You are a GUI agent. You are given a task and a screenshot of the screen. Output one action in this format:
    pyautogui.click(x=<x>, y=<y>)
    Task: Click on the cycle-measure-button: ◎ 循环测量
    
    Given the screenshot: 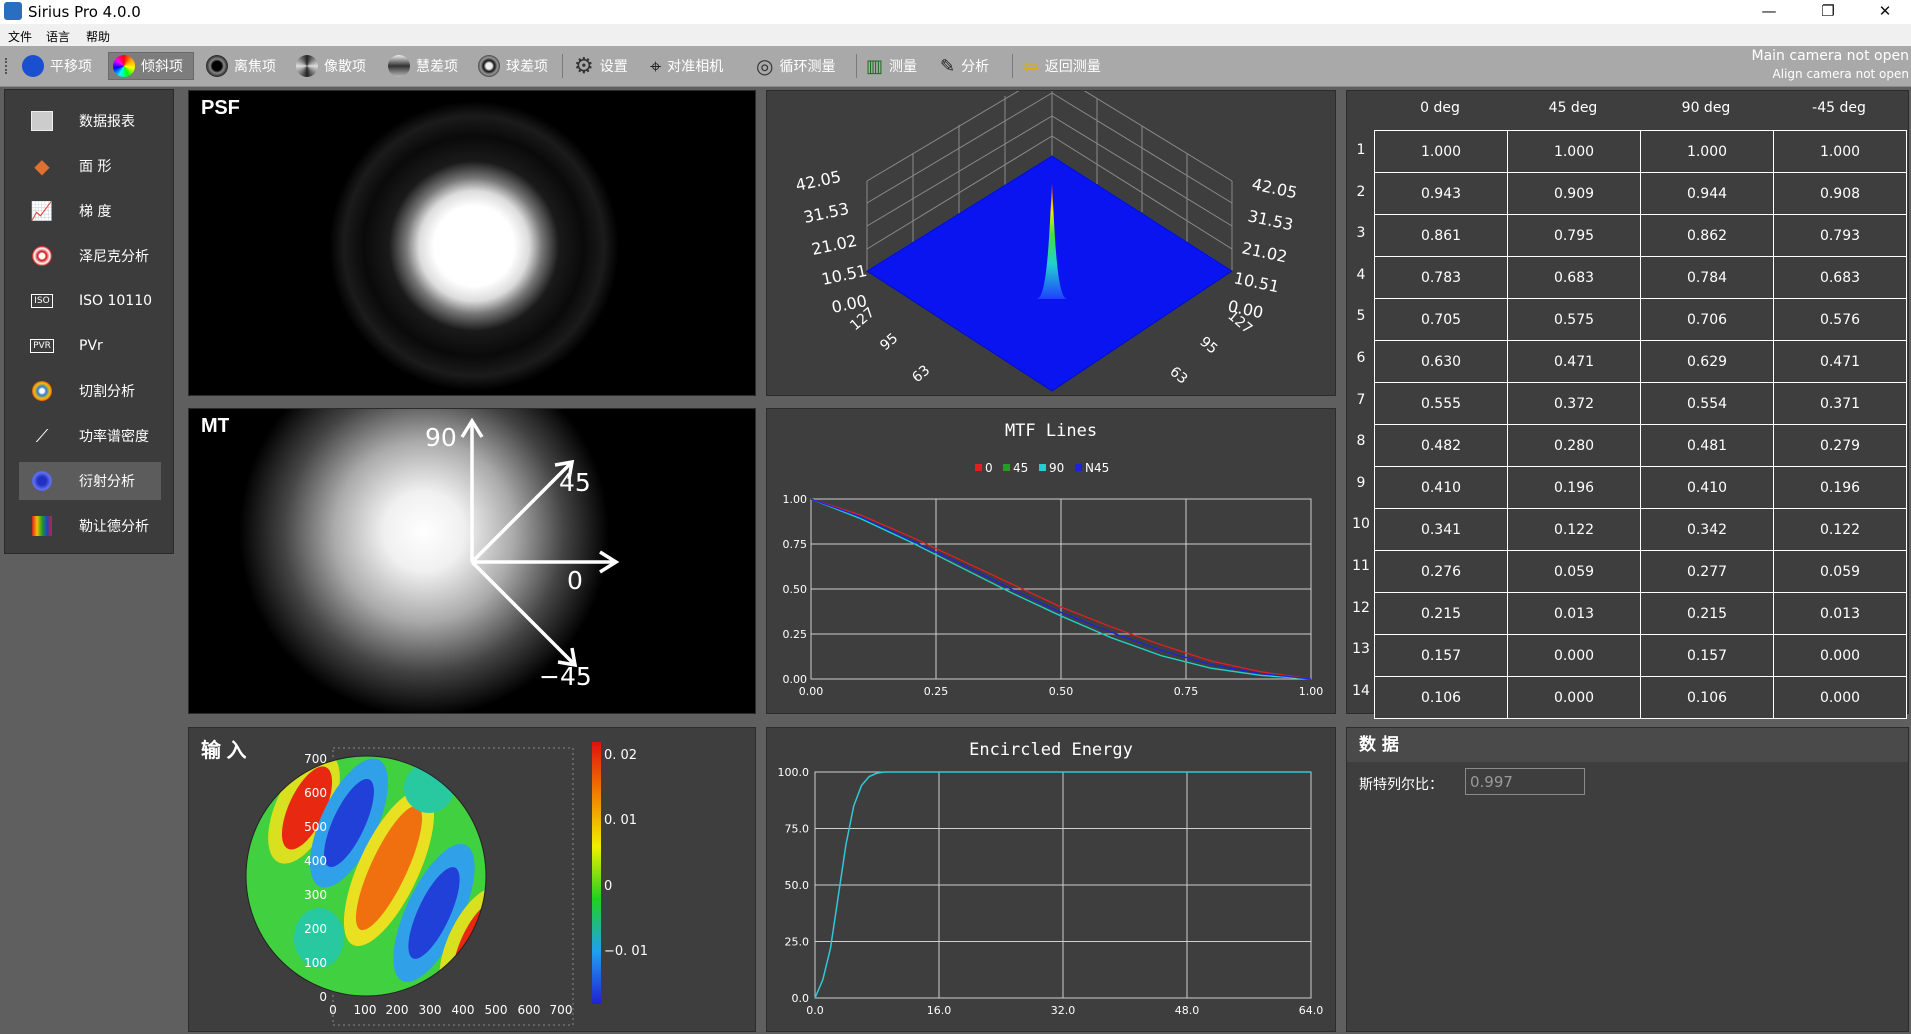 What is the action you would take?
    pyautogui.click(x=795, y=66)
    